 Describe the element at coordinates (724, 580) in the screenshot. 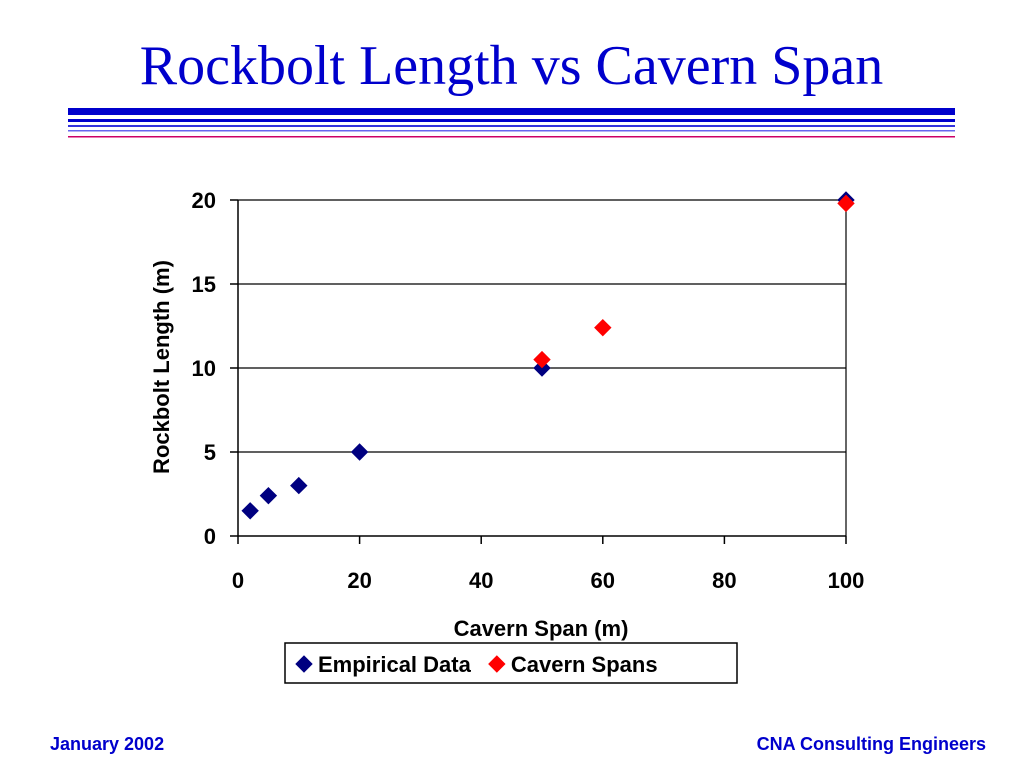

I see `x-tick-label-4: 80` at that location.